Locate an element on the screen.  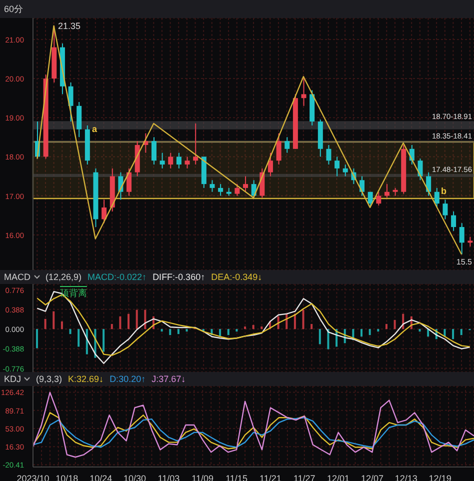
chart-title: MACD is located at coordinates (17, 277).